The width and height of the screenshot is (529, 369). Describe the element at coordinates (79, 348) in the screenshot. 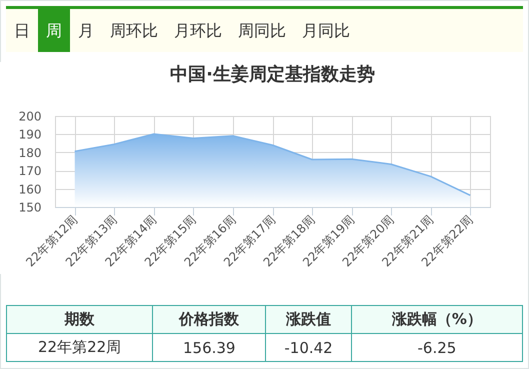

I see `text: 22年第22周` at that location.